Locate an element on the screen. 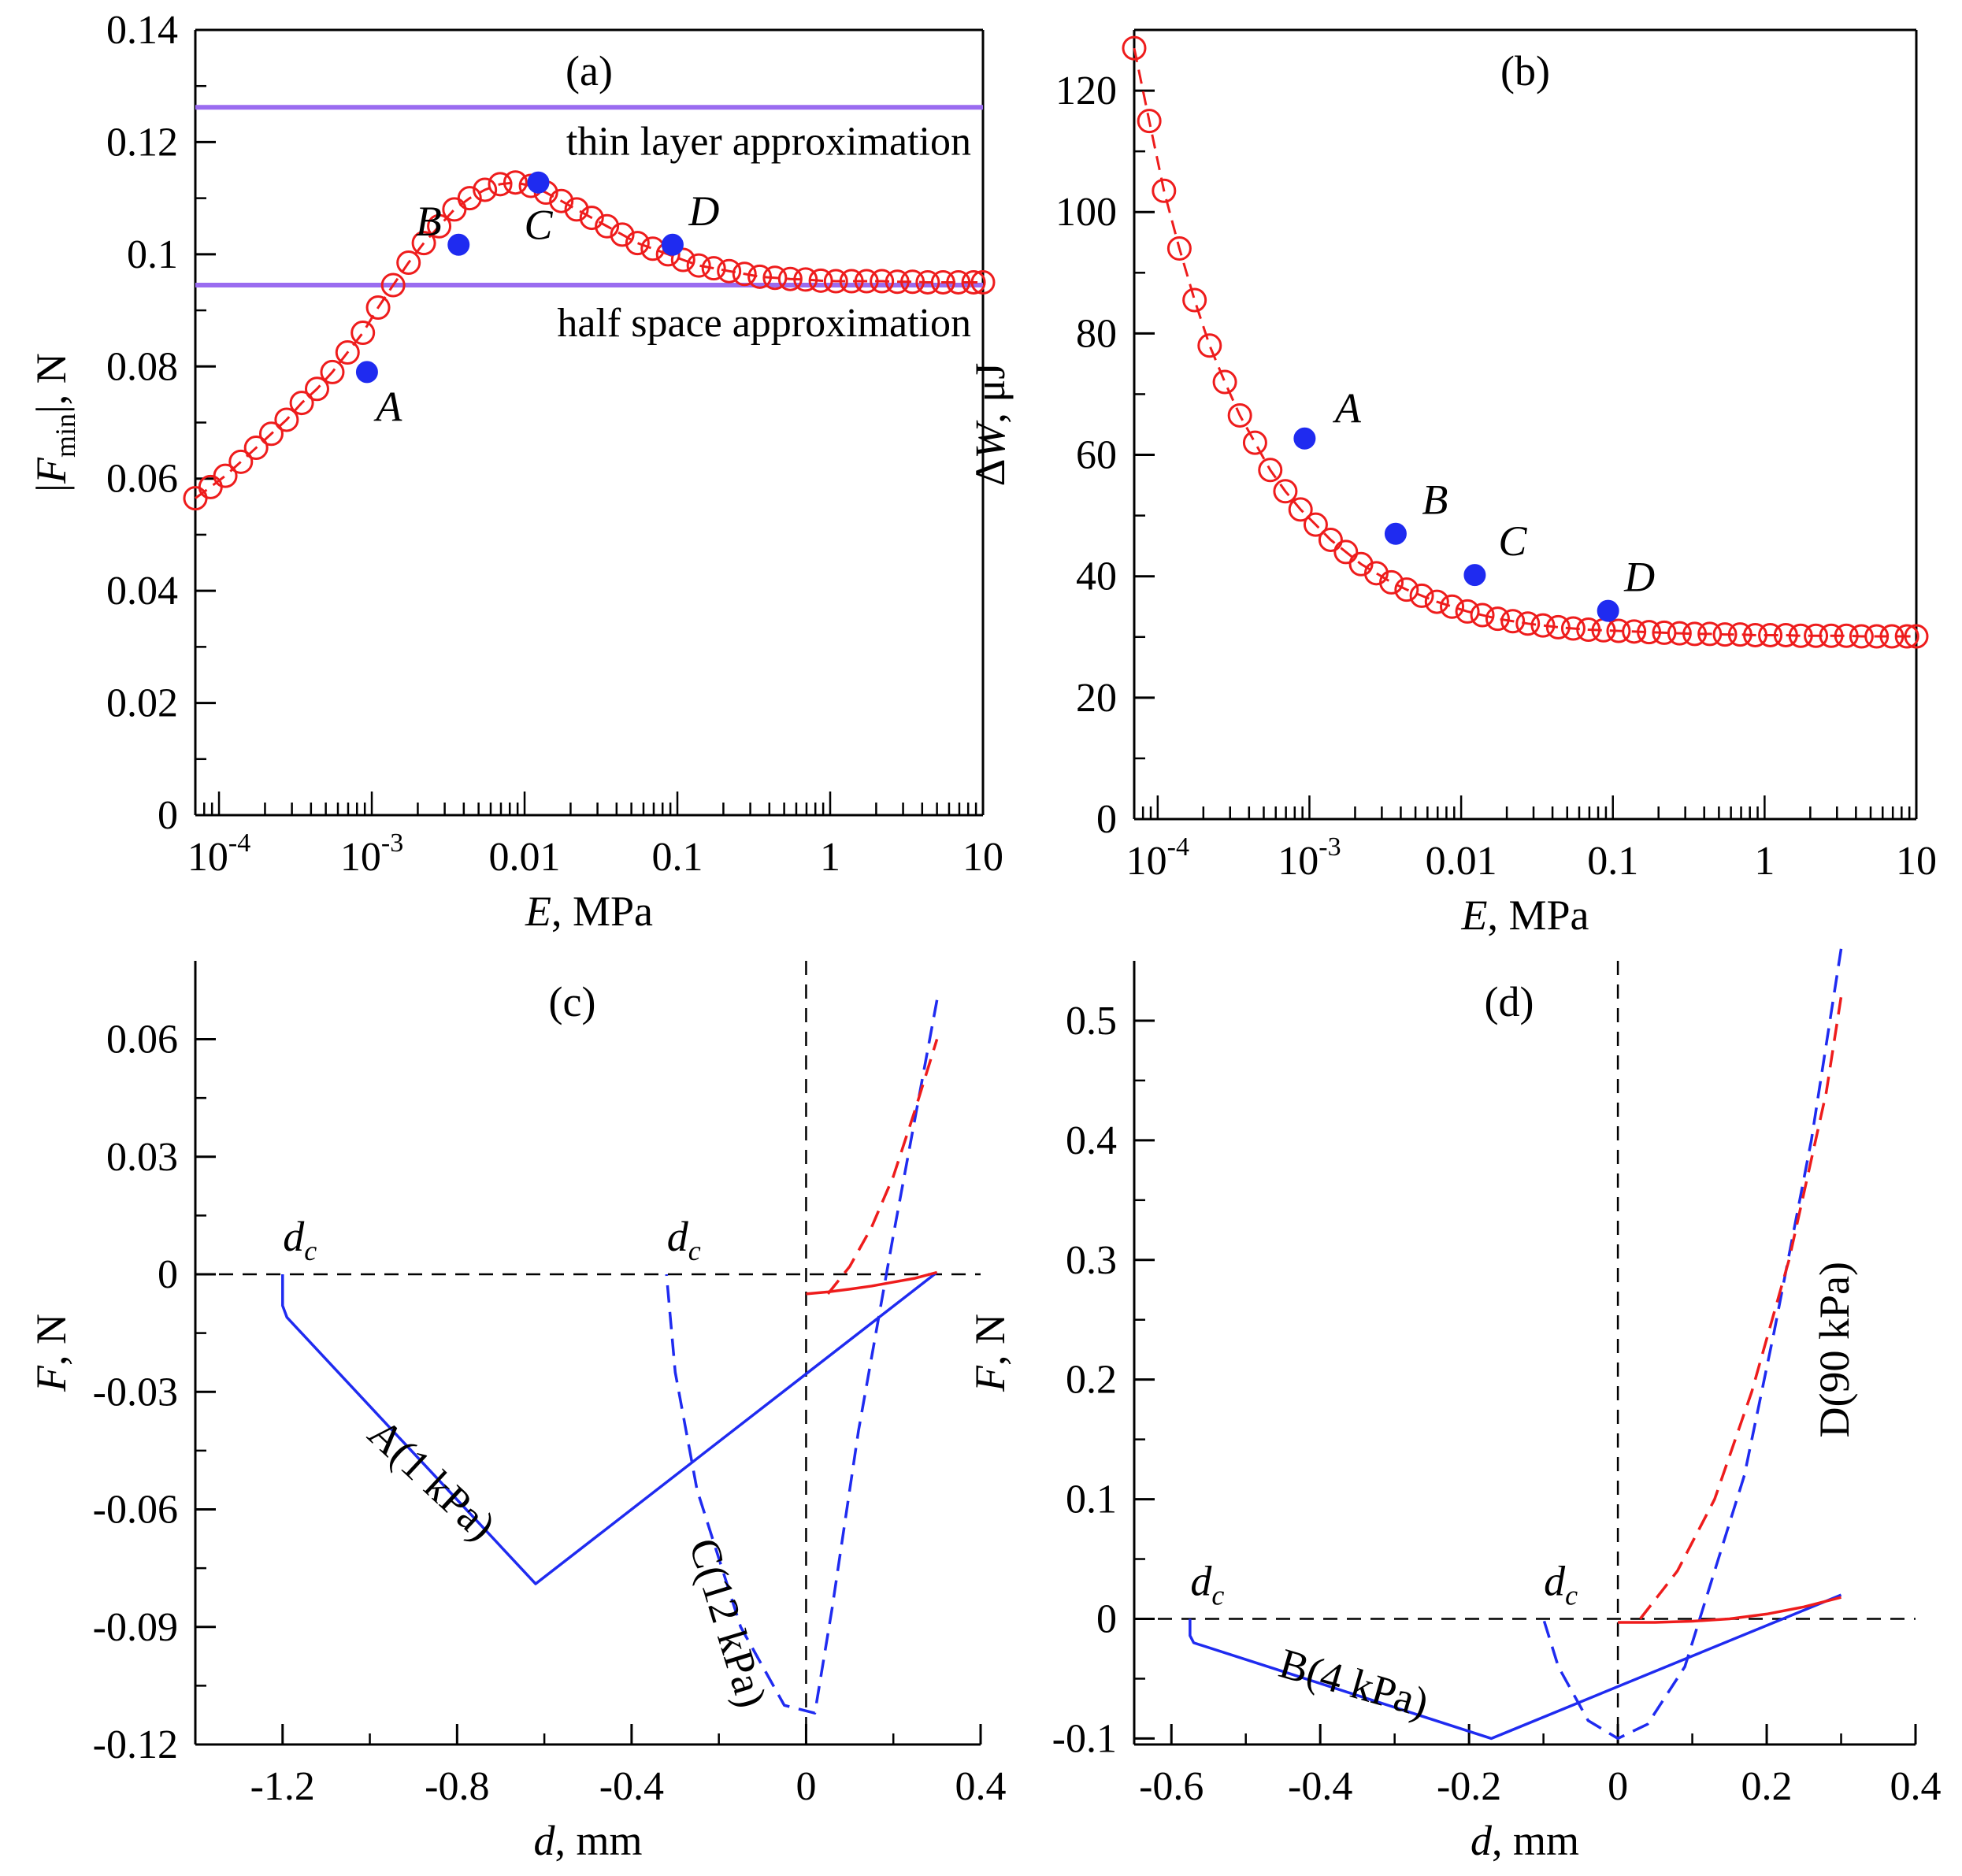 This screenshot has width=1962, height=1876. y-tick-label: 0.4 is located at coordinates (1091, 1140).